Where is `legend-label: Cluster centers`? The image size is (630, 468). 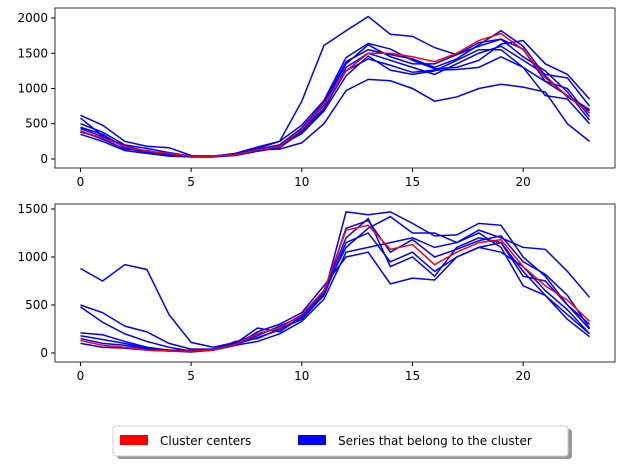 legend-label: Cluster centers is located at coordinates (205, 441).